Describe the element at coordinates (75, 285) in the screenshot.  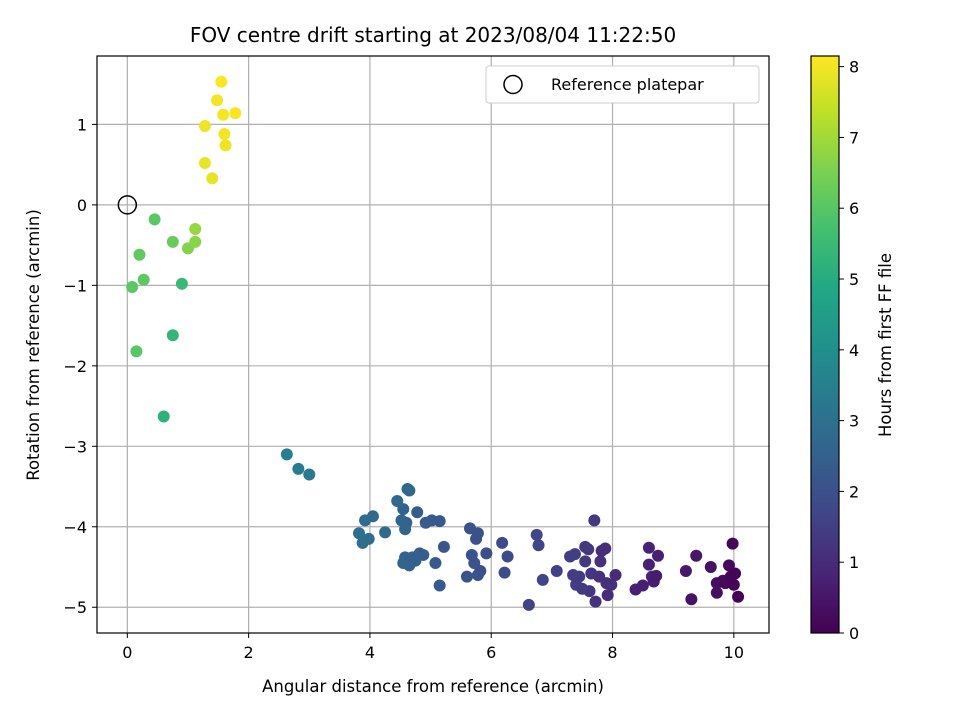
I see `y-tick-label: −1` at that location.